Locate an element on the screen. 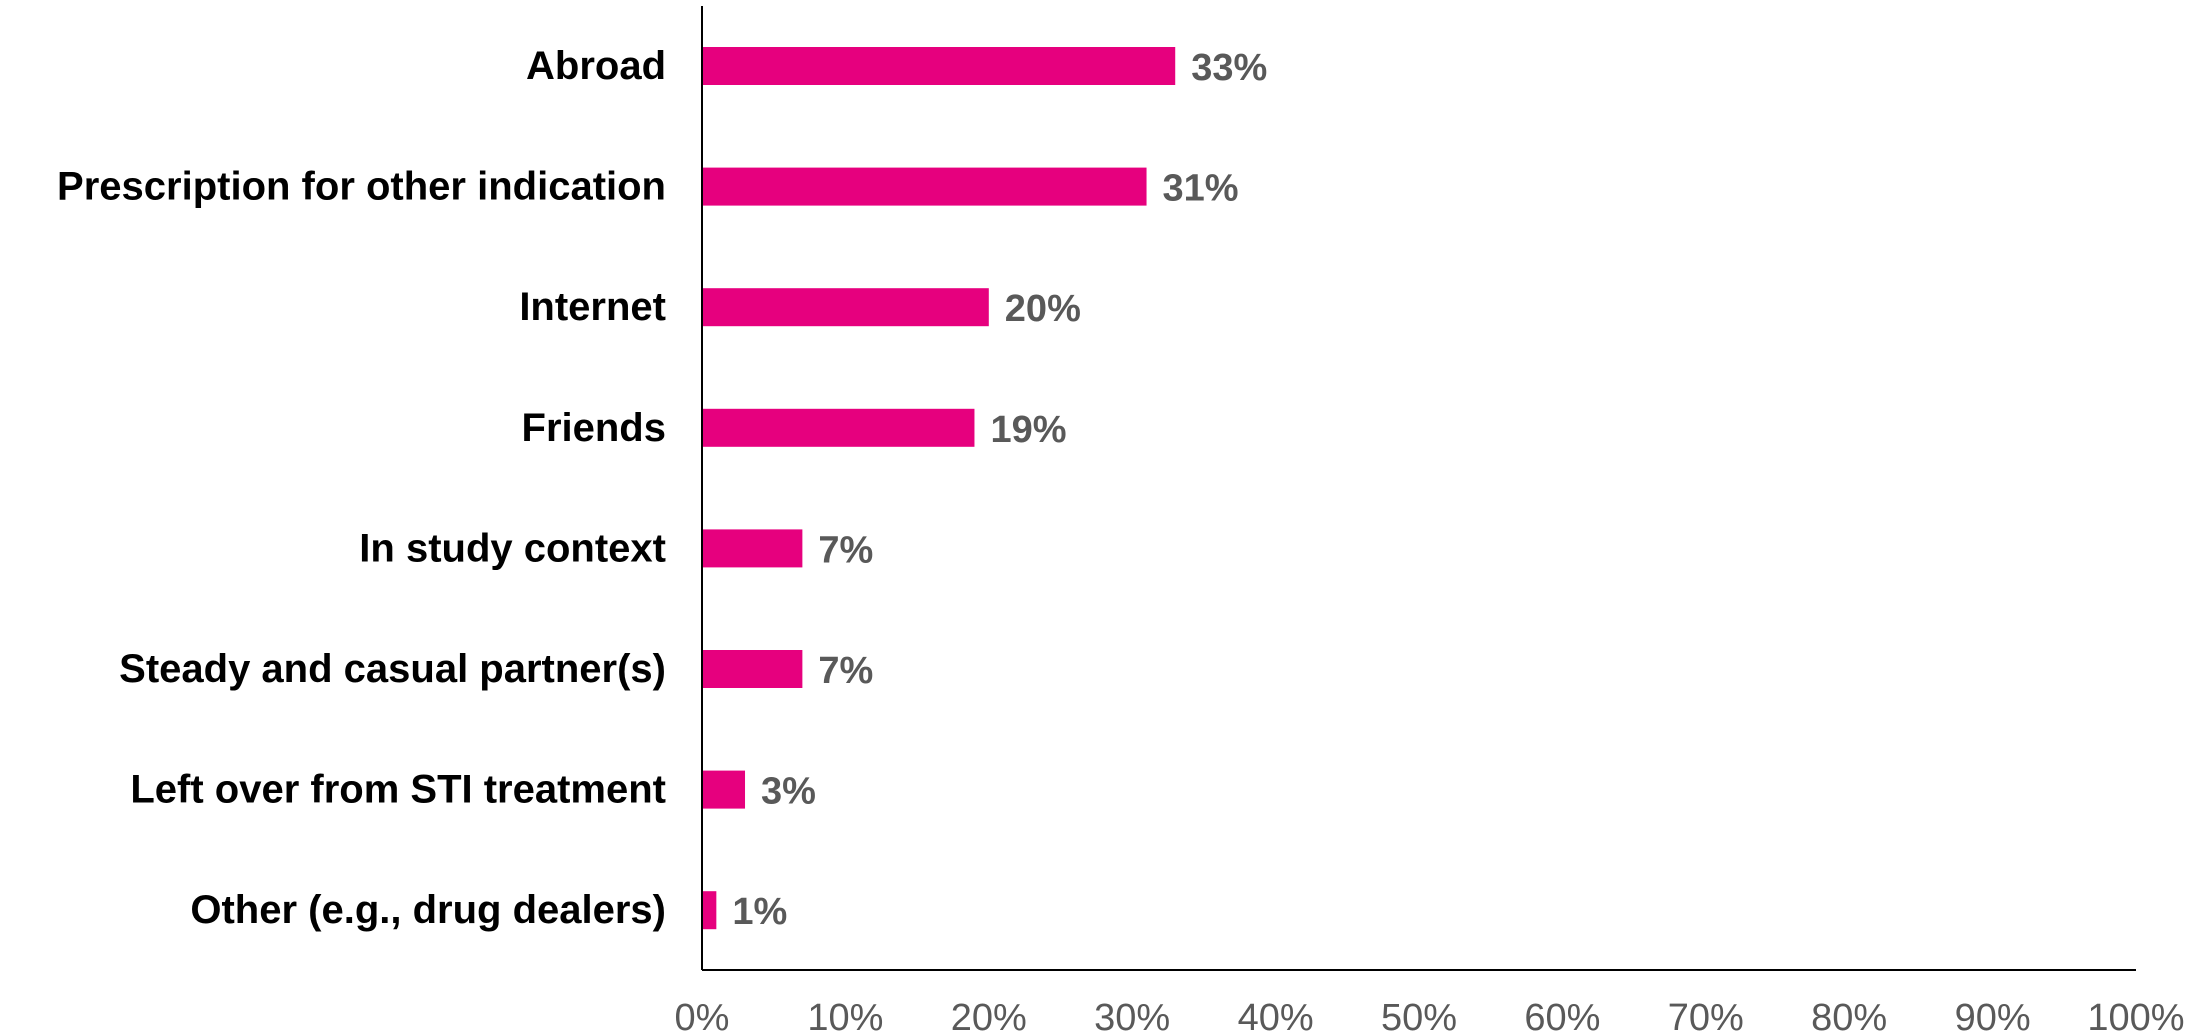 The width and height of the screenshot is (2211, 1036). x-tick-label: 30% is located at coordinates (1132, 1016).